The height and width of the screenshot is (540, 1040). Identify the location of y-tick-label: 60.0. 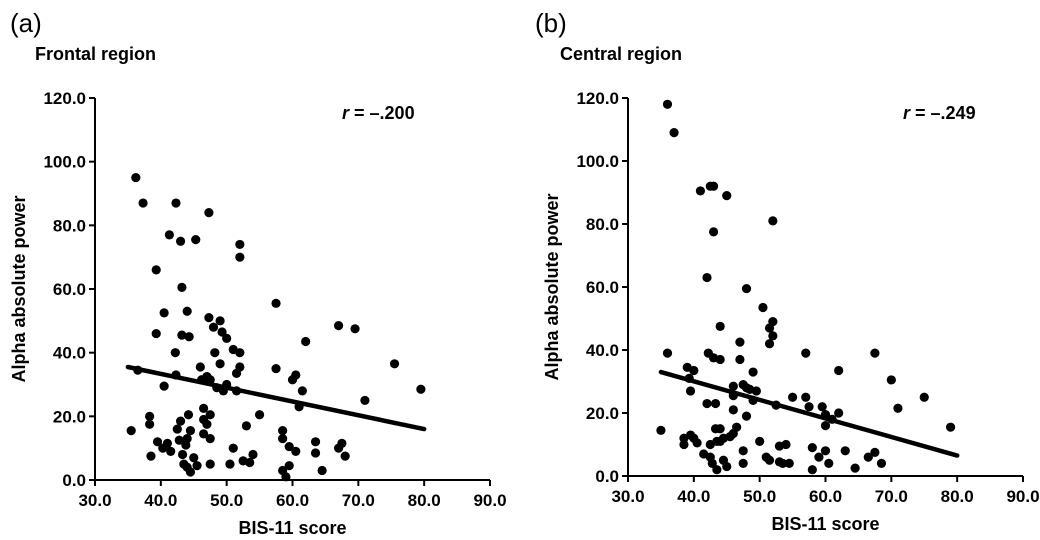
(602, 287).